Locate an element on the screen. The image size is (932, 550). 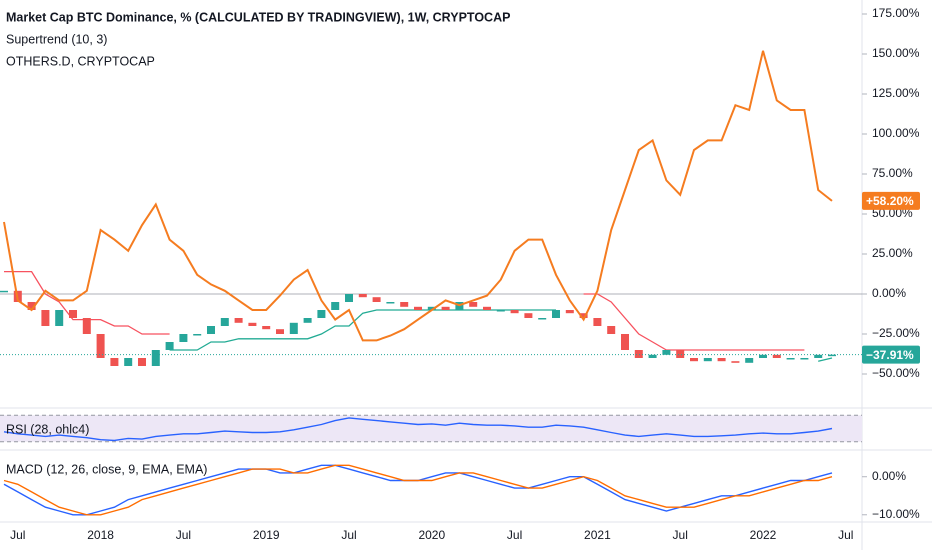
legend-supertrend: Supertrend (10, 3) is located at coordinates (56, 39).